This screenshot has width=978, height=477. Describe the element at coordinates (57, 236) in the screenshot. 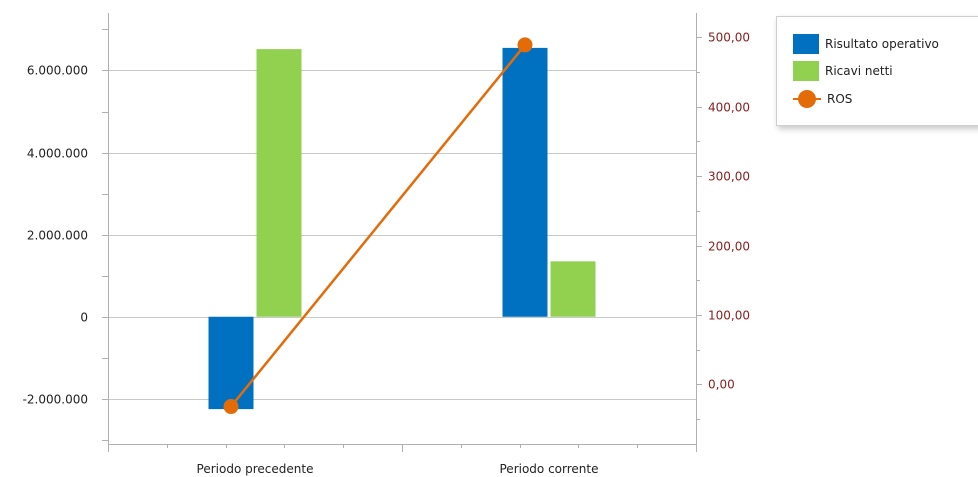

I see `left-axis-tick-label: 2.000.000` at that location.